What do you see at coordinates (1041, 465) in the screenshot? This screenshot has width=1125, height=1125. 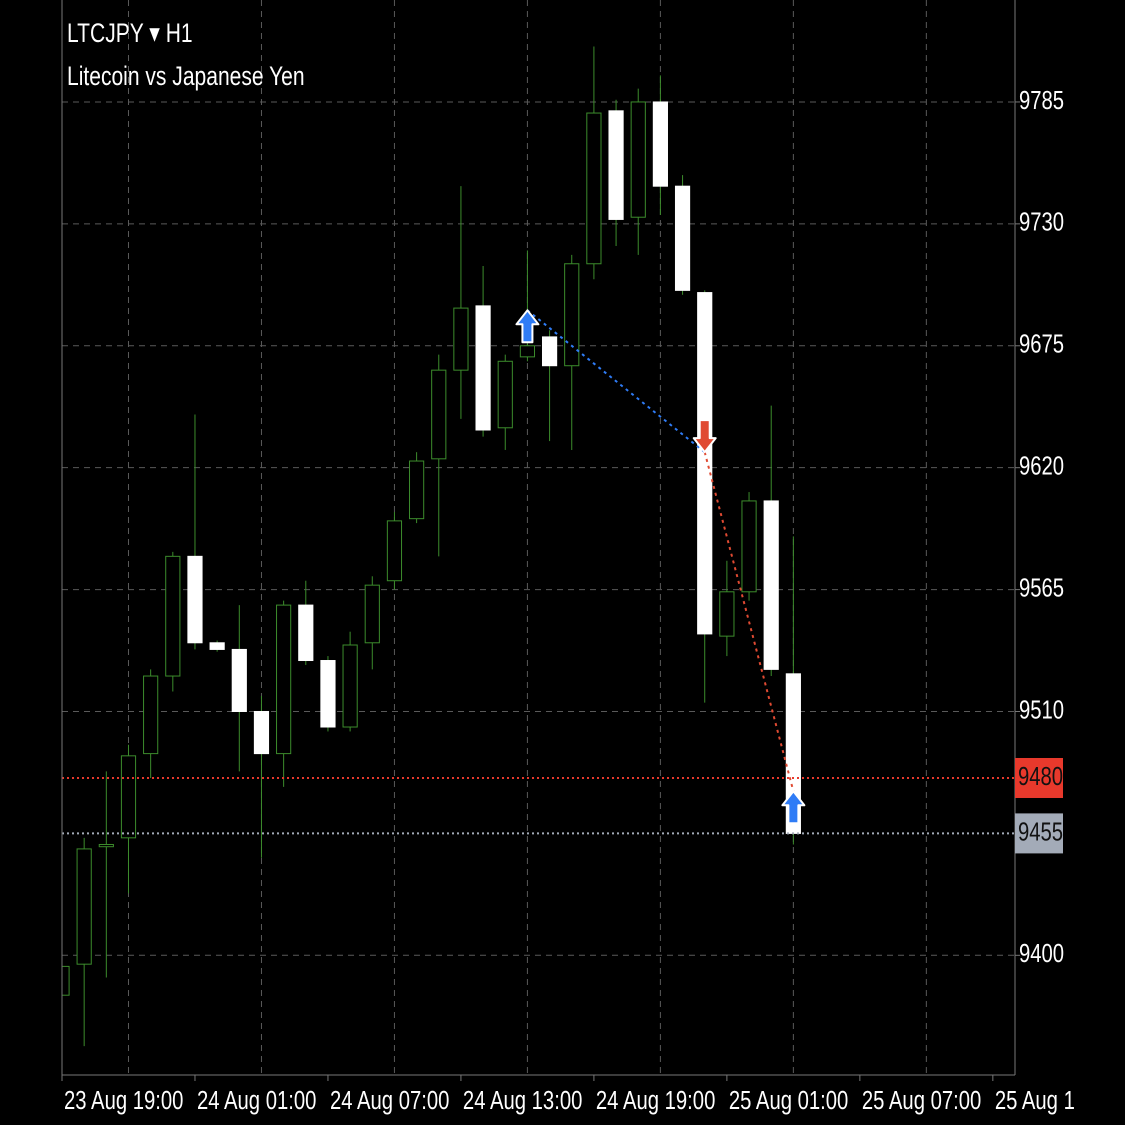 I see `y-tick-label: 9620` at bounding box center [1041, 465].